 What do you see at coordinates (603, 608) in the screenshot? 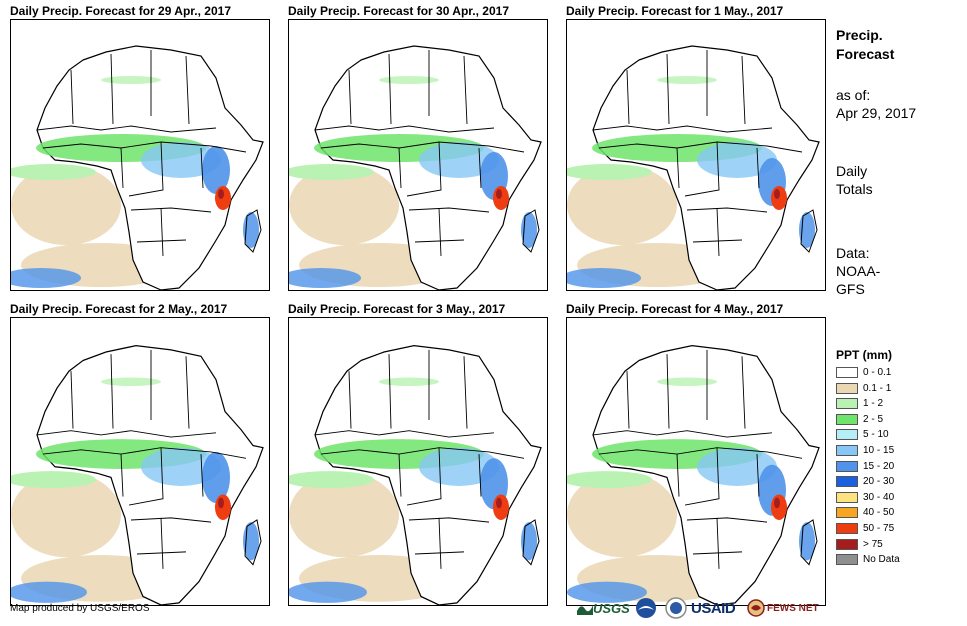
I see `usgs-logo: USGS` at bounding box center [603, 608].